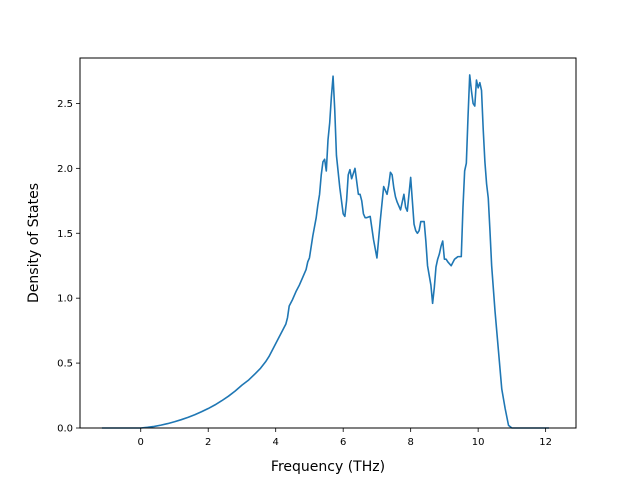 Image resolution: width=640 pixels, height=484 pixels. Describe the element at coordinates (65, 169) in the screenshot. I see `y-tick-label: 2.0` at that location.